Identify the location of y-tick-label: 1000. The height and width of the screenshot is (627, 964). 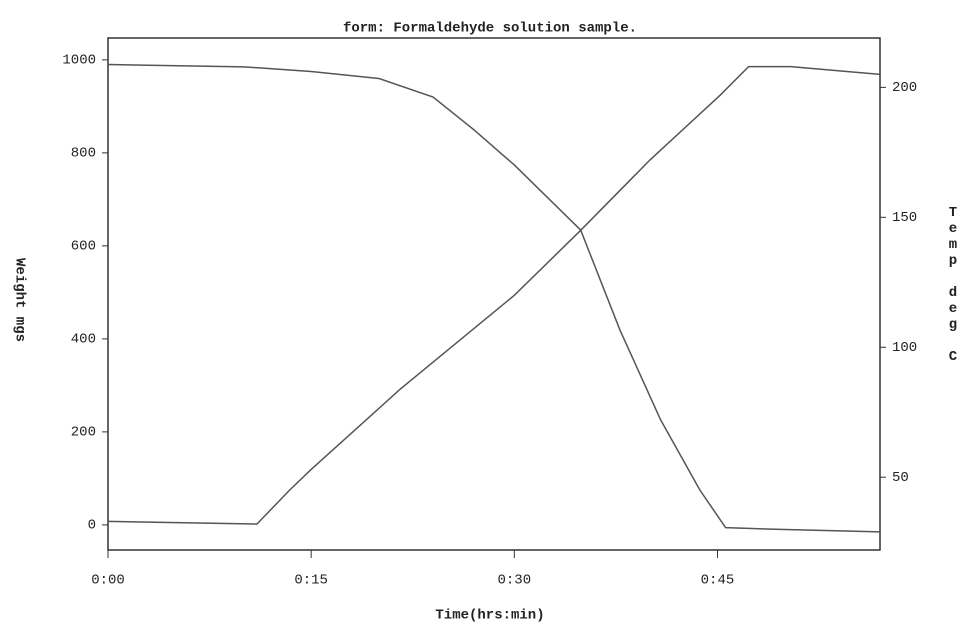
(79, 61).